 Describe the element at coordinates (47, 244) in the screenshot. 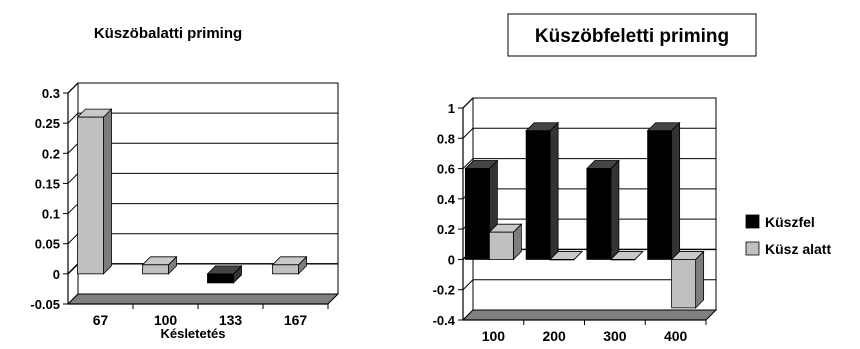

I see `y-tick-label: 0.05` at that location.